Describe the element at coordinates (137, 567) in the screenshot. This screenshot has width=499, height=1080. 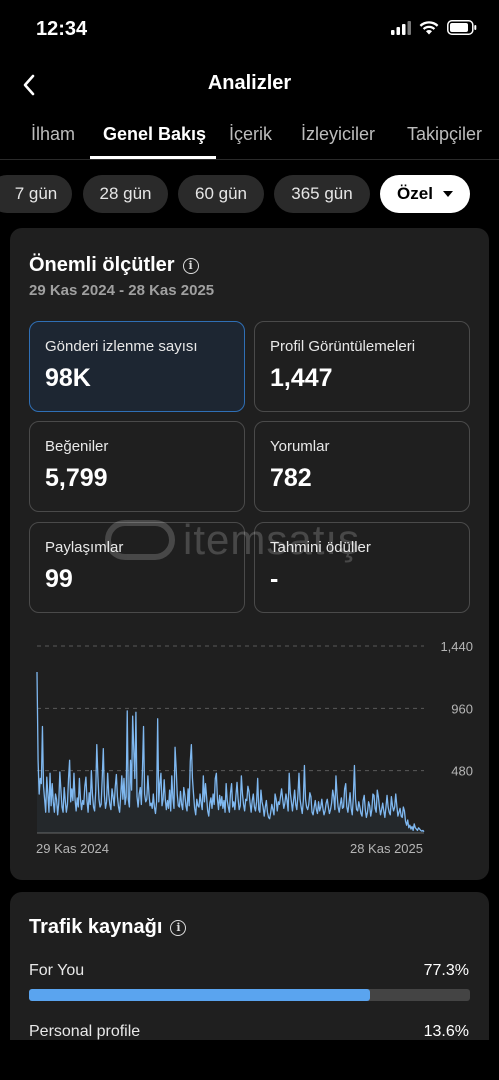
I see `metric-shares: Paylaşımlar 99` at that location.